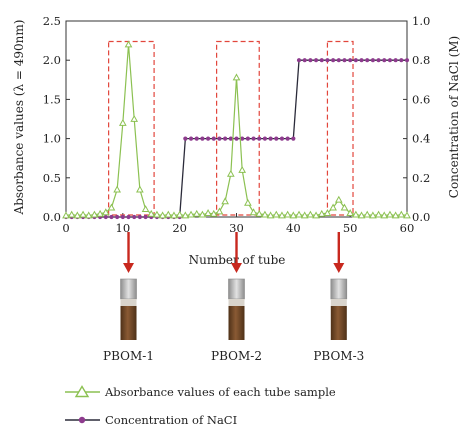  Describe the element at coordinates (171, 420) in the screenshot. I see `legend-label-nacl: Concentration of NaCI` at that location.